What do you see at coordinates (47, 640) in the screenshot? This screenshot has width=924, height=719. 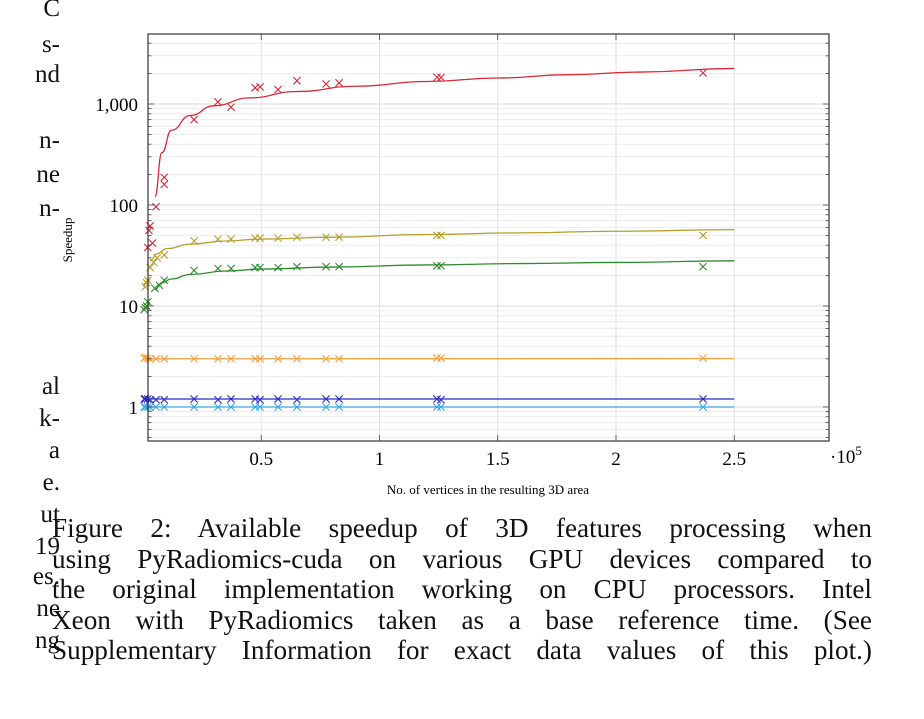 I see `left-column-text-fragment: ng` at bounding box center [47, 640].